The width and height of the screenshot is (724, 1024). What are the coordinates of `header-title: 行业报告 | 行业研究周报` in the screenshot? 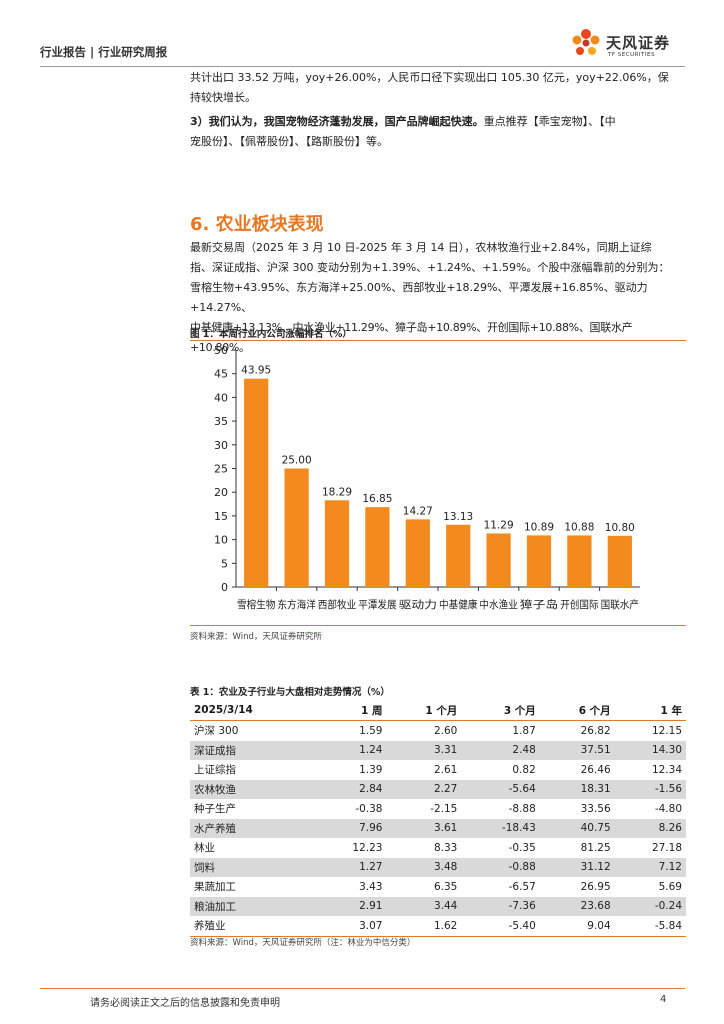 It's located at (104, 52).